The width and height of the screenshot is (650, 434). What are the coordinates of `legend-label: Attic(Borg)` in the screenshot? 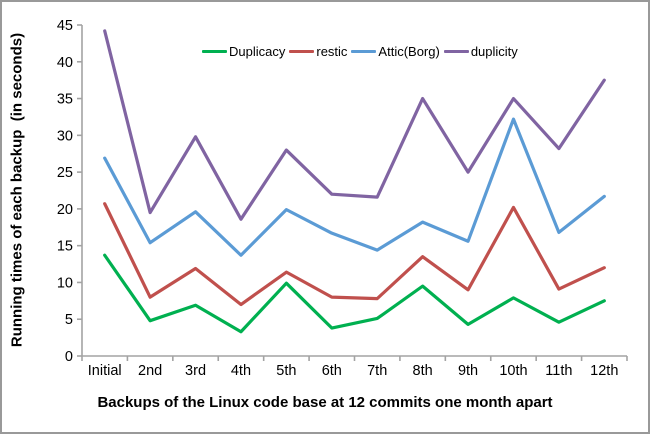 It's located at (409, 51).